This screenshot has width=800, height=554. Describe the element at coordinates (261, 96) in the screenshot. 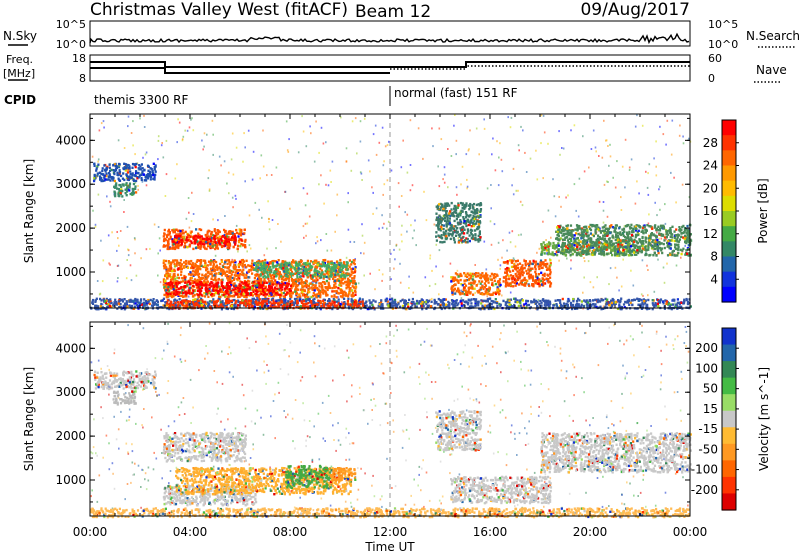

I see `cpid-panel: CPID themis 3300 RF normal (fast) 151 RF` at that location.